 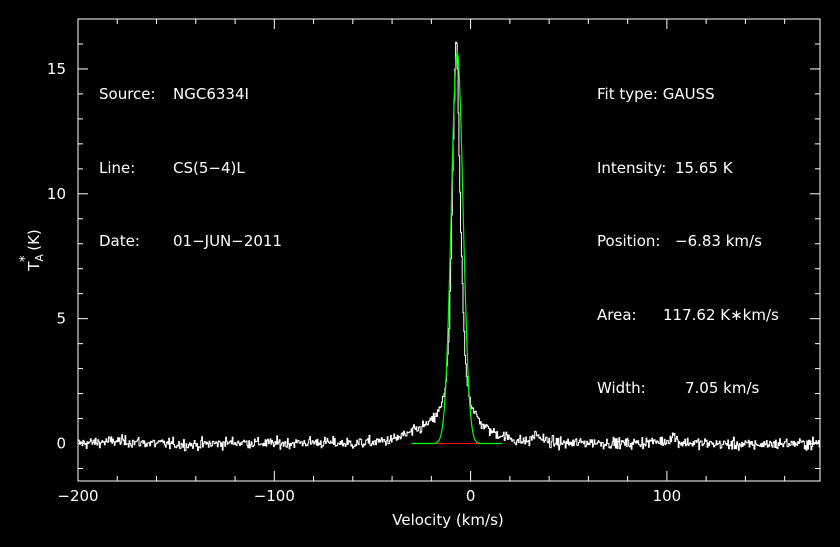 I want to click on y-tick-label: 15, so click(x=56, y=69).